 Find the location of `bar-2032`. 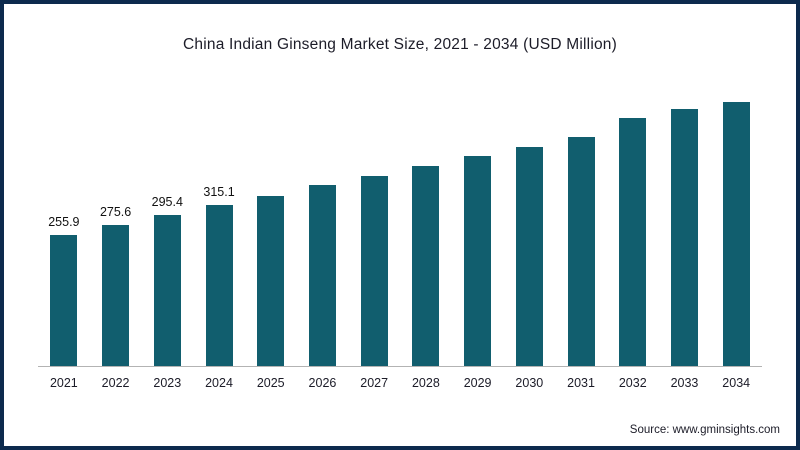

bar-2032 is located at coordinates (633, 242).